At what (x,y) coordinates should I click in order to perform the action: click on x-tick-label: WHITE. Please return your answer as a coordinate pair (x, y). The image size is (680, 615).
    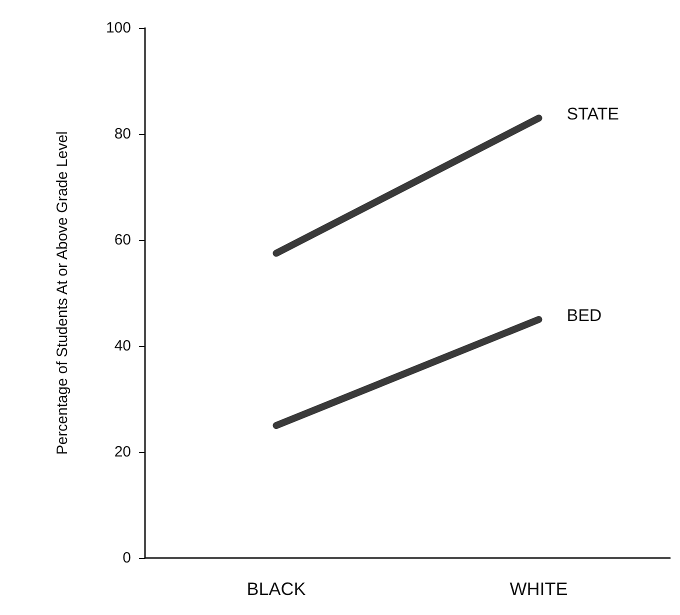
    Looking at the image, I should click on (539, 589).